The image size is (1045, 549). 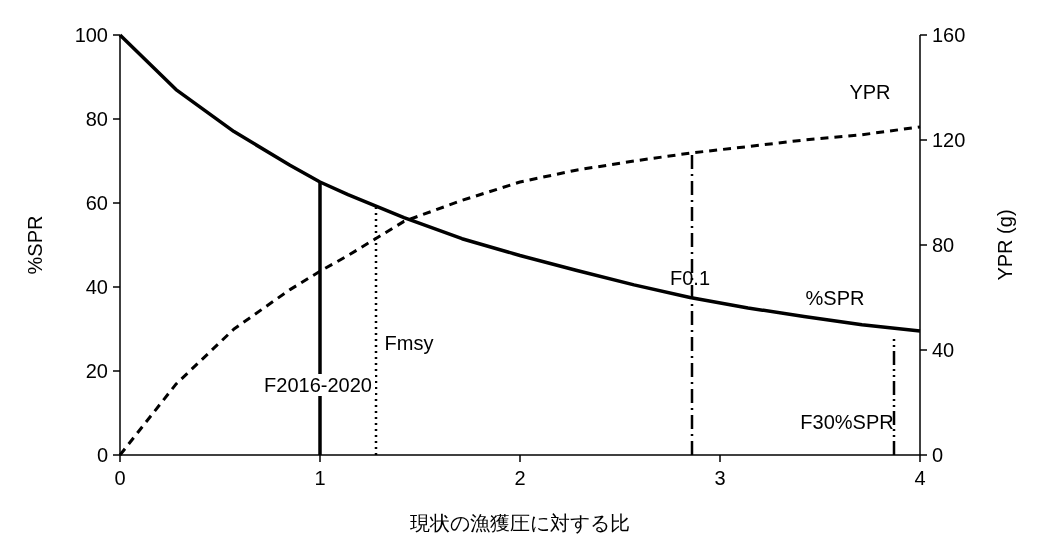 What do you see at coordinates (91, 35) in the screenshot?
I see `y-tick-label: 100` at bounding box center [91, 35].